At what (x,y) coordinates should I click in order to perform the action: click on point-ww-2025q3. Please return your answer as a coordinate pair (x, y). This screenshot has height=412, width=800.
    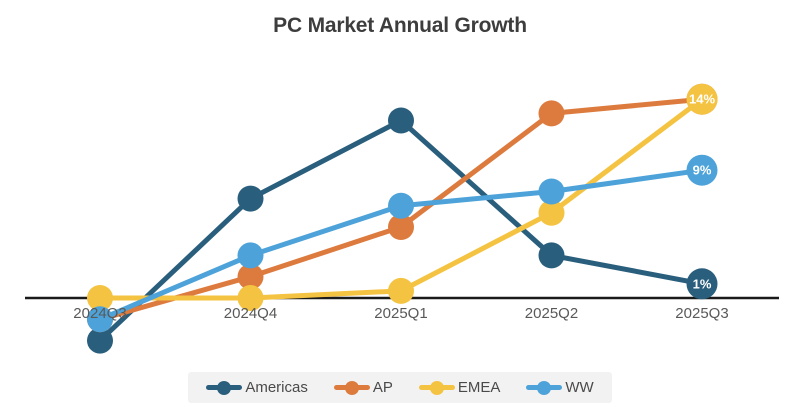
    Looking at the image, I should click on (702, 170).